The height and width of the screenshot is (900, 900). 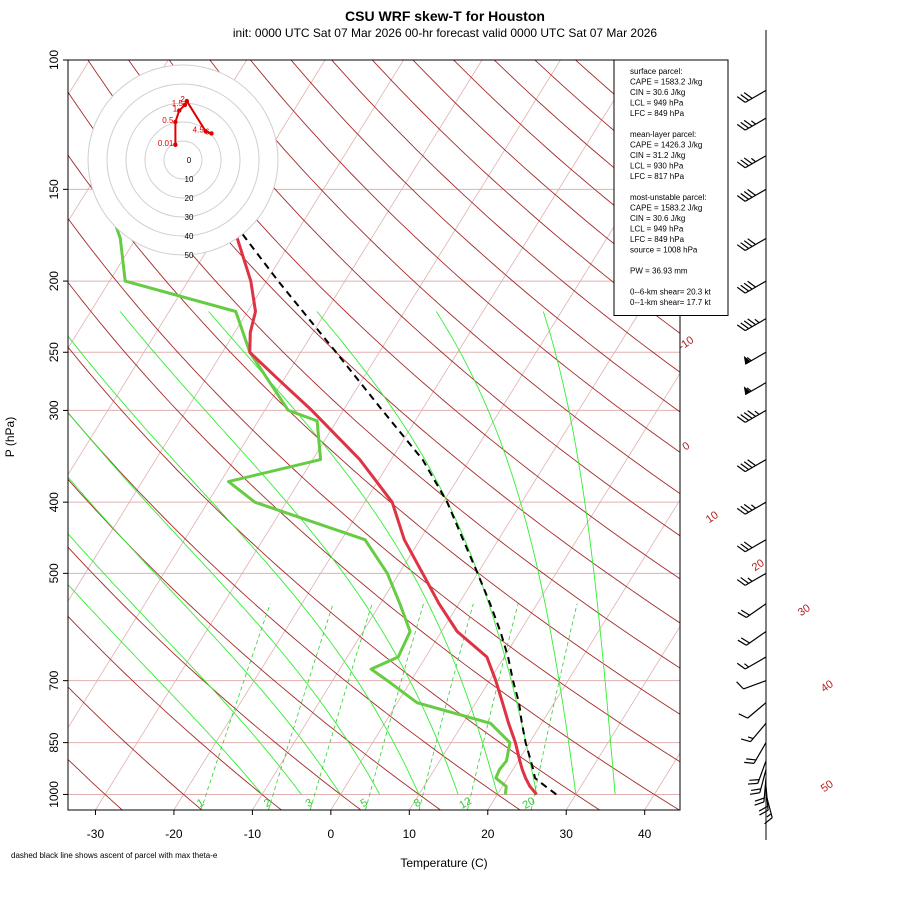 What do you see at coordinates (267, 803) in the screenshot?
I see `mixing-ratio-label: 2` at bounding box center [267, 803].